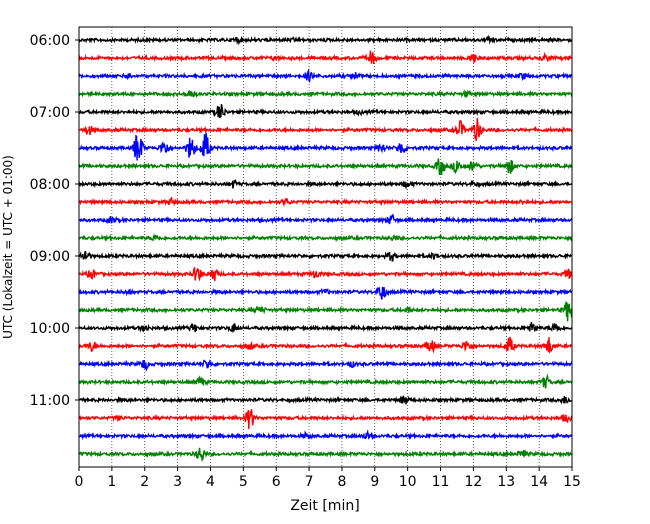  What do you see at coordinates (54, 221) in the screenshot?
I see `y-ticks: 06:00 07:00 08:00 09:00 10:00 11:00` at bounding box center [54, 221].